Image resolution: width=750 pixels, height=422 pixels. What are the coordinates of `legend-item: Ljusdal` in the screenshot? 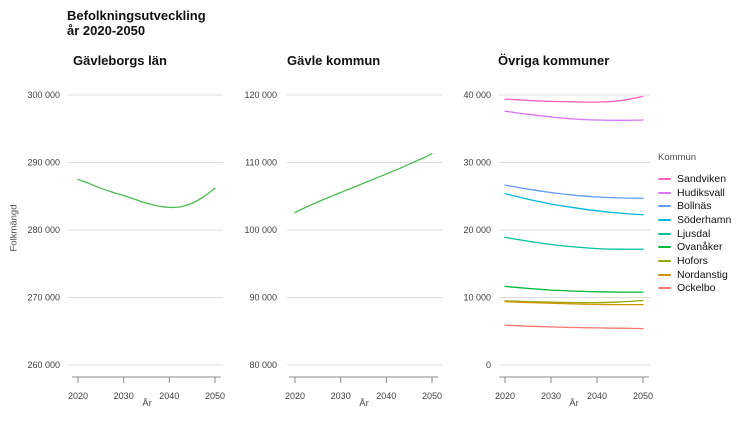 It's located at (694, 234).